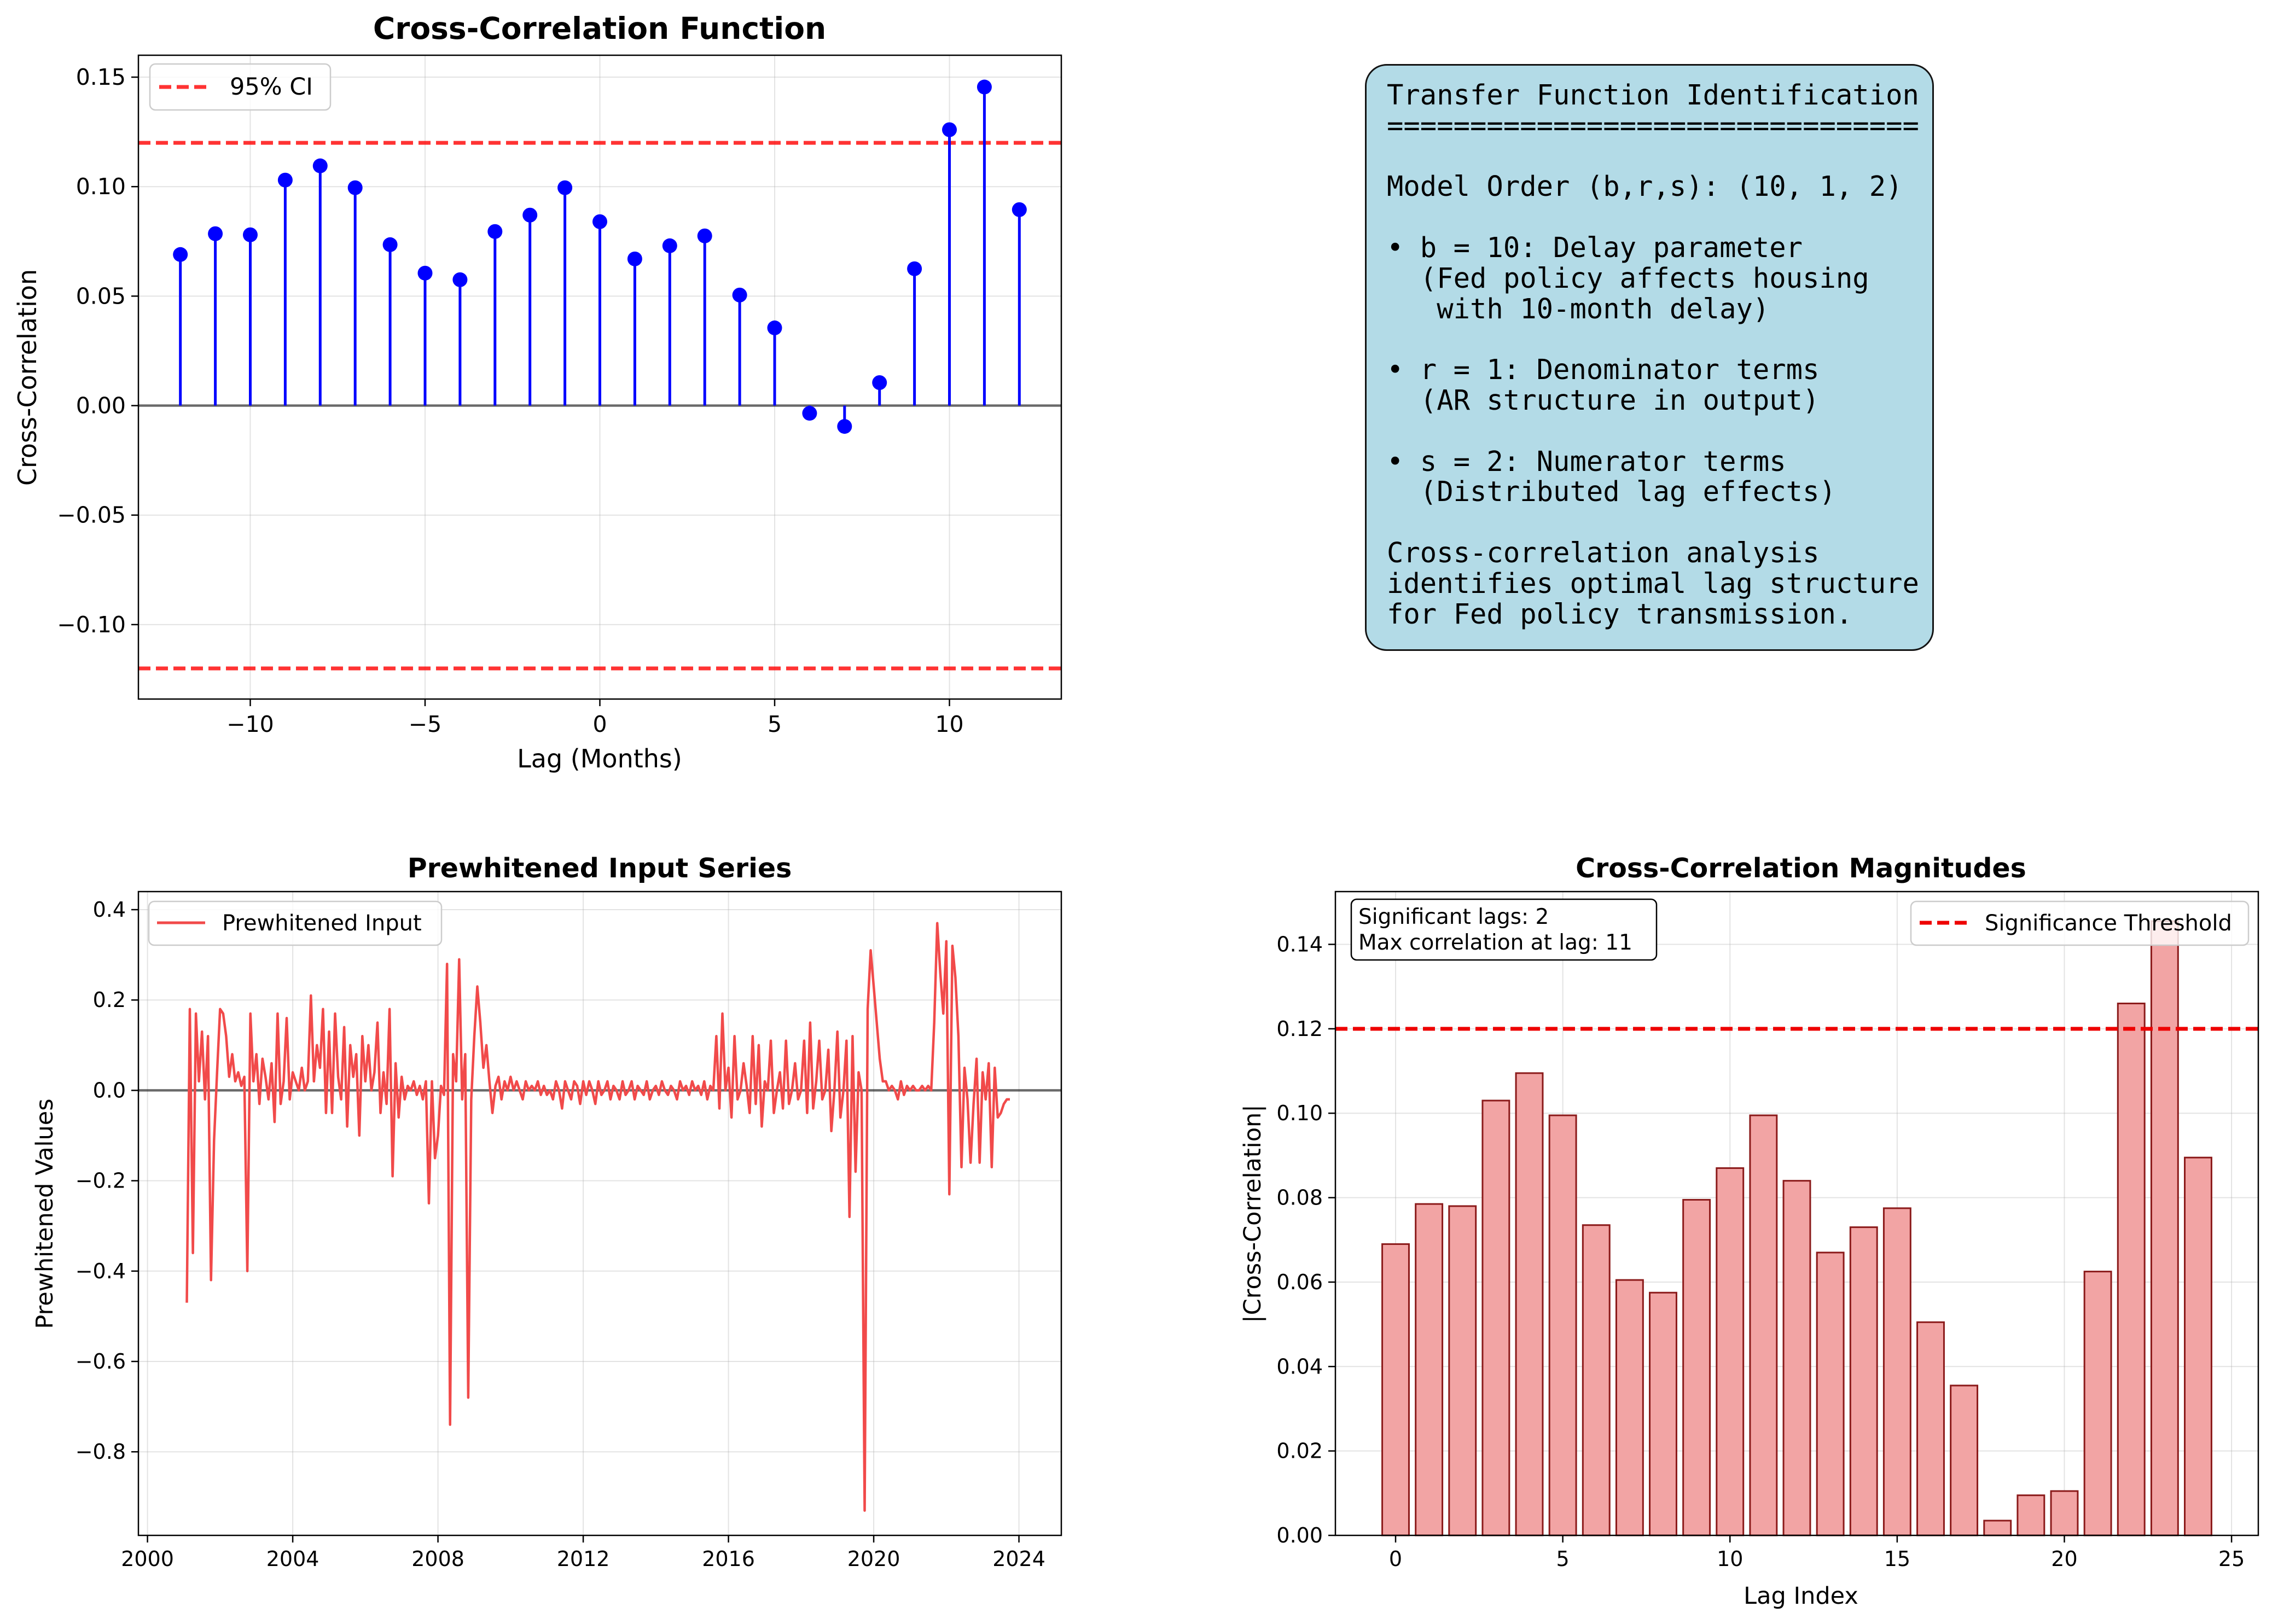  Describe the element at coordinates (1453, 917) in the screenshot. I see `mag-annotation-line-1: Significant lags: 2` at that location.